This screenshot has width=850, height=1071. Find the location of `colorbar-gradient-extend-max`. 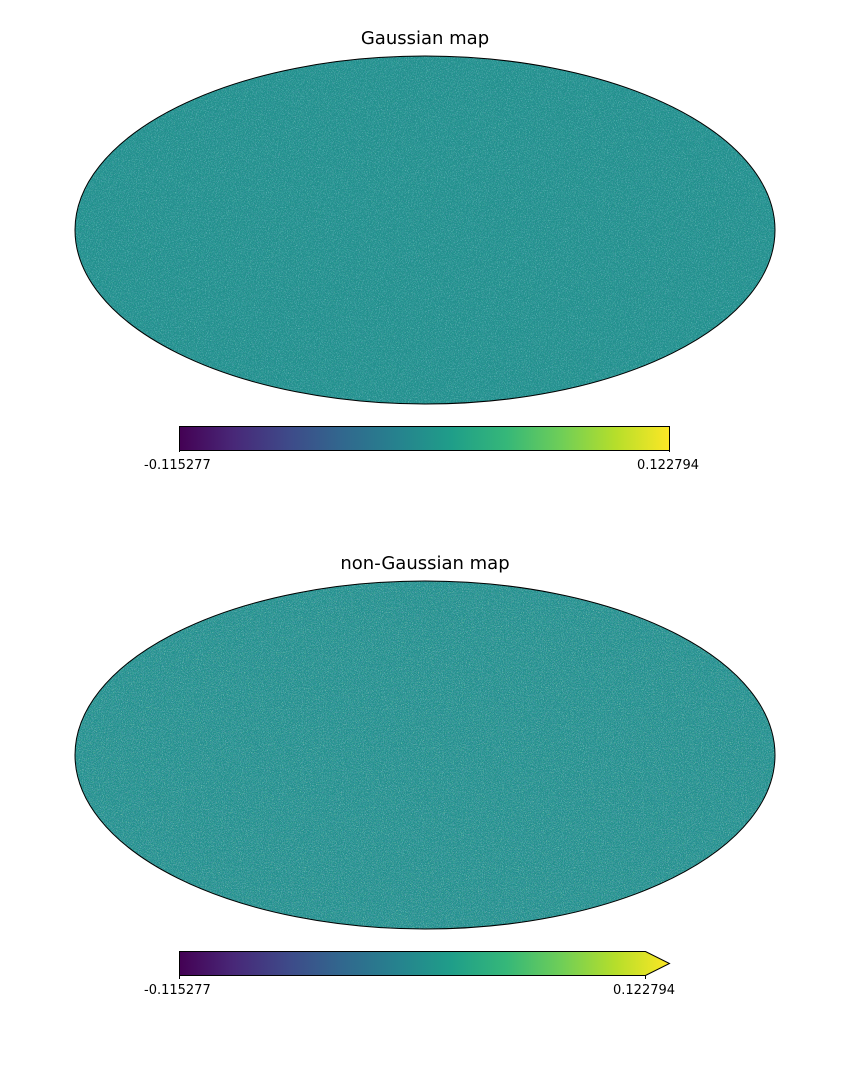

colorbar-gradient-extend-max is located at coordinates (425, 963).